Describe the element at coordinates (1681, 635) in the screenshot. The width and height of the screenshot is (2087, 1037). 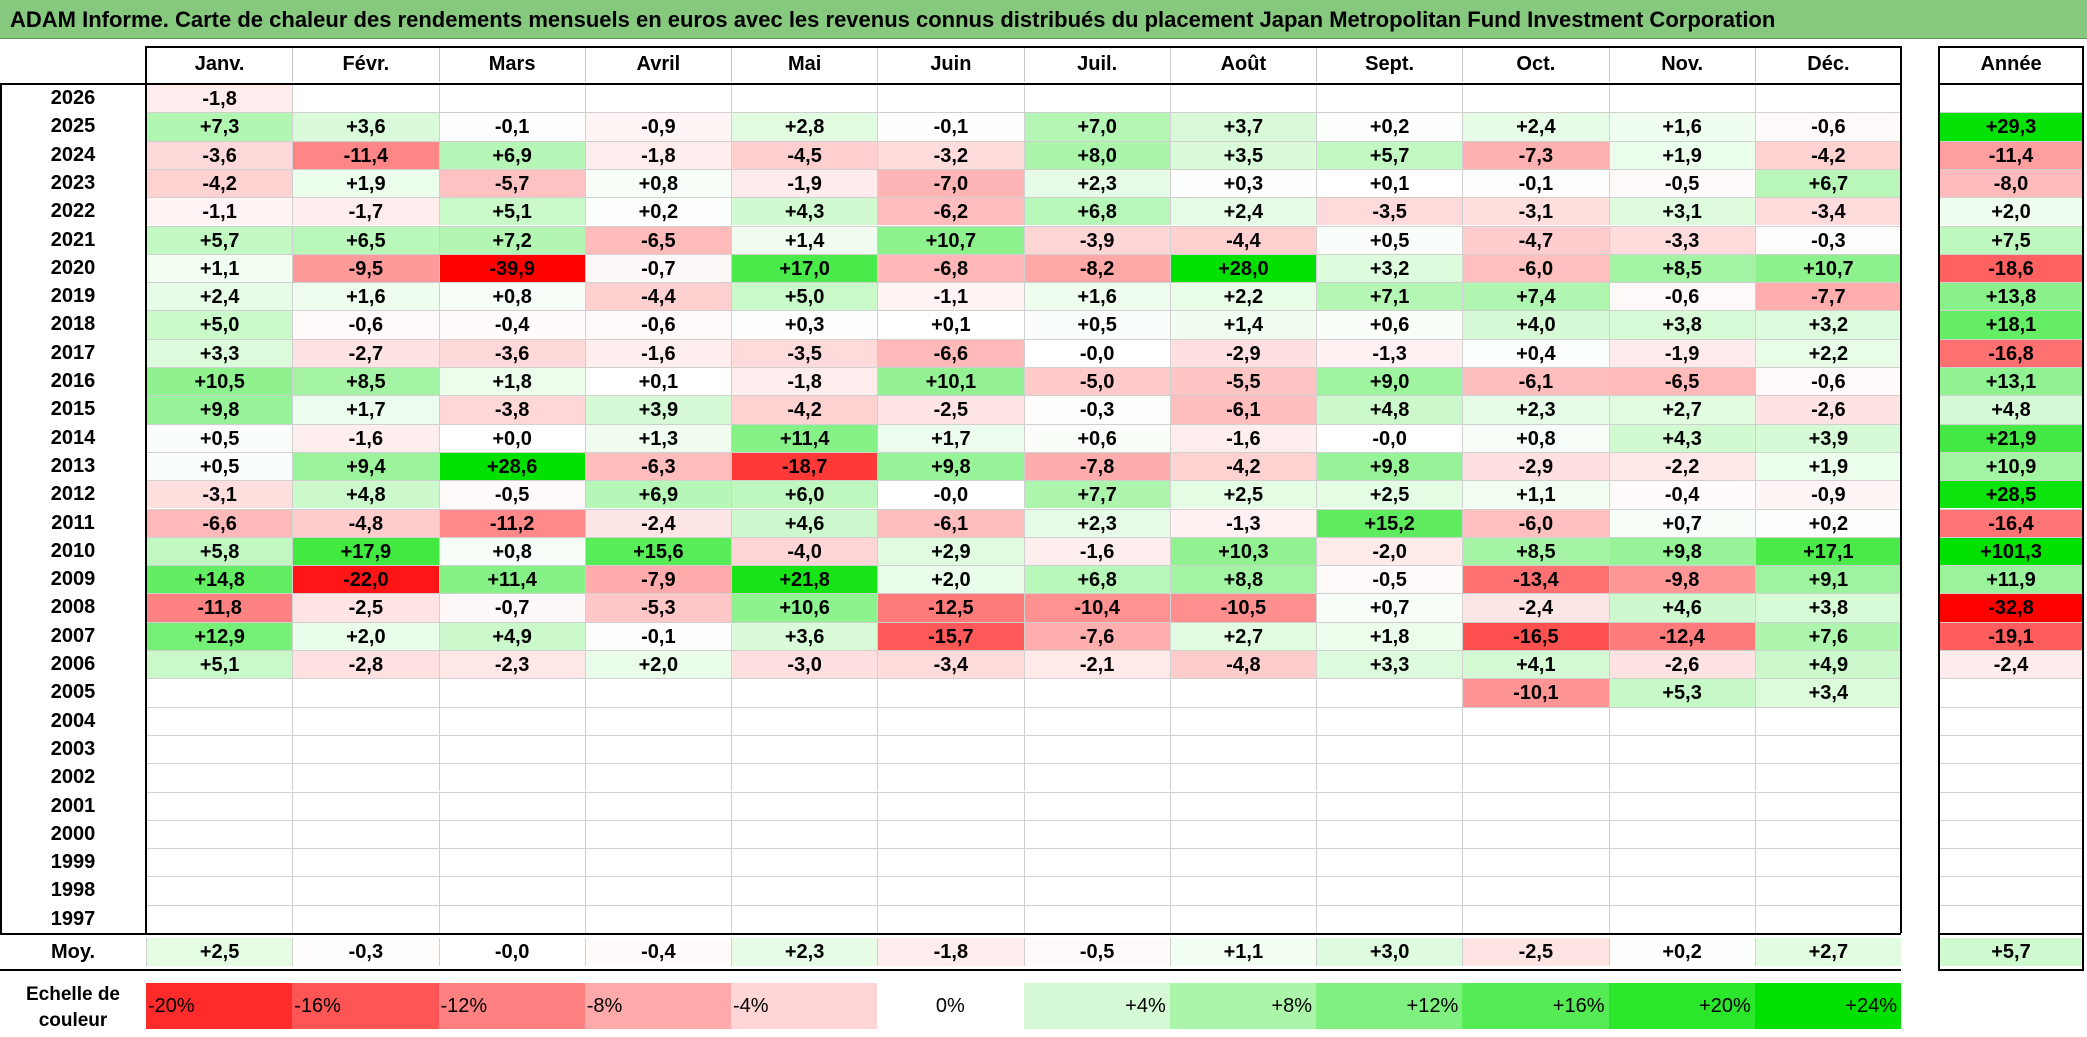
I see `heatmap-cell: -12,4` at that location.